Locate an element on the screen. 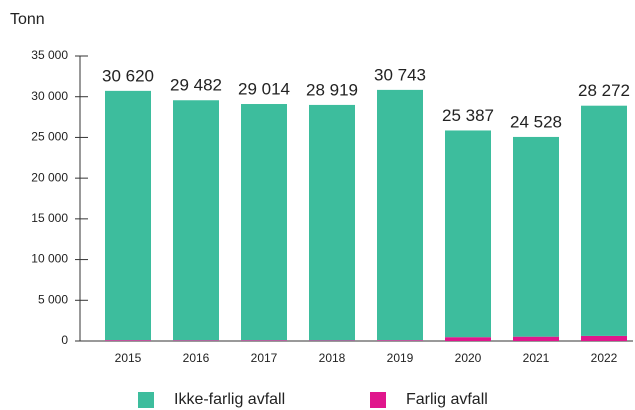 Image resolution: width=635 pixels, height=410 pixels. y-tick-label: 25 000 is located at coordinates (49, 137).